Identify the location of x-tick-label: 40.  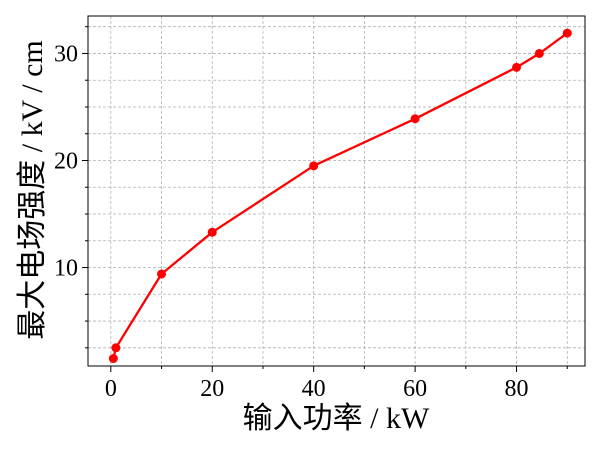
(314, 389).